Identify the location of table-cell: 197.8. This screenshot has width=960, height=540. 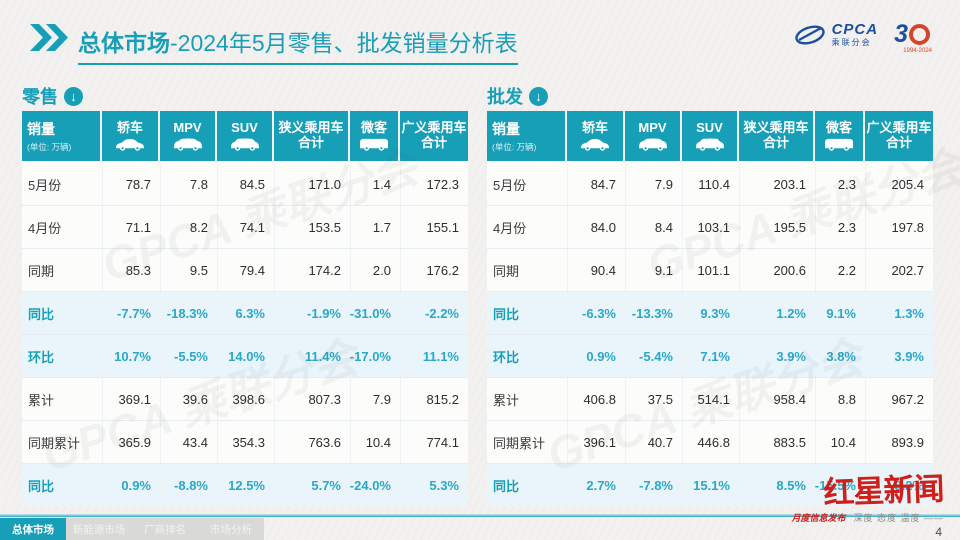
(899, 227).